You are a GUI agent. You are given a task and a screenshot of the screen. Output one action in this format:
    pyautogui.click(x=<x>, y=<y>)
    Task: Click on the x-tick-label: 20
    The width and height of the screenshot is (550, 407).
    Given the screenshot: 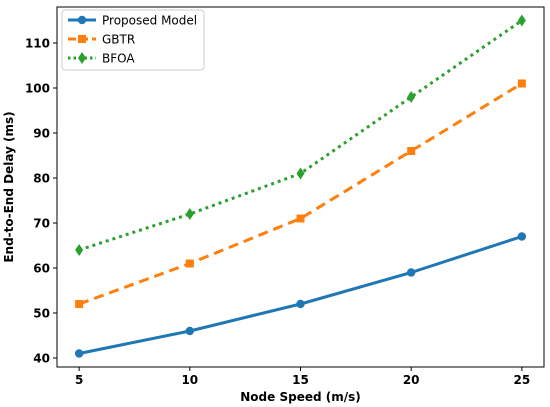 What is the action you would take?
    pyautogui.click(x=411, y=380)
    